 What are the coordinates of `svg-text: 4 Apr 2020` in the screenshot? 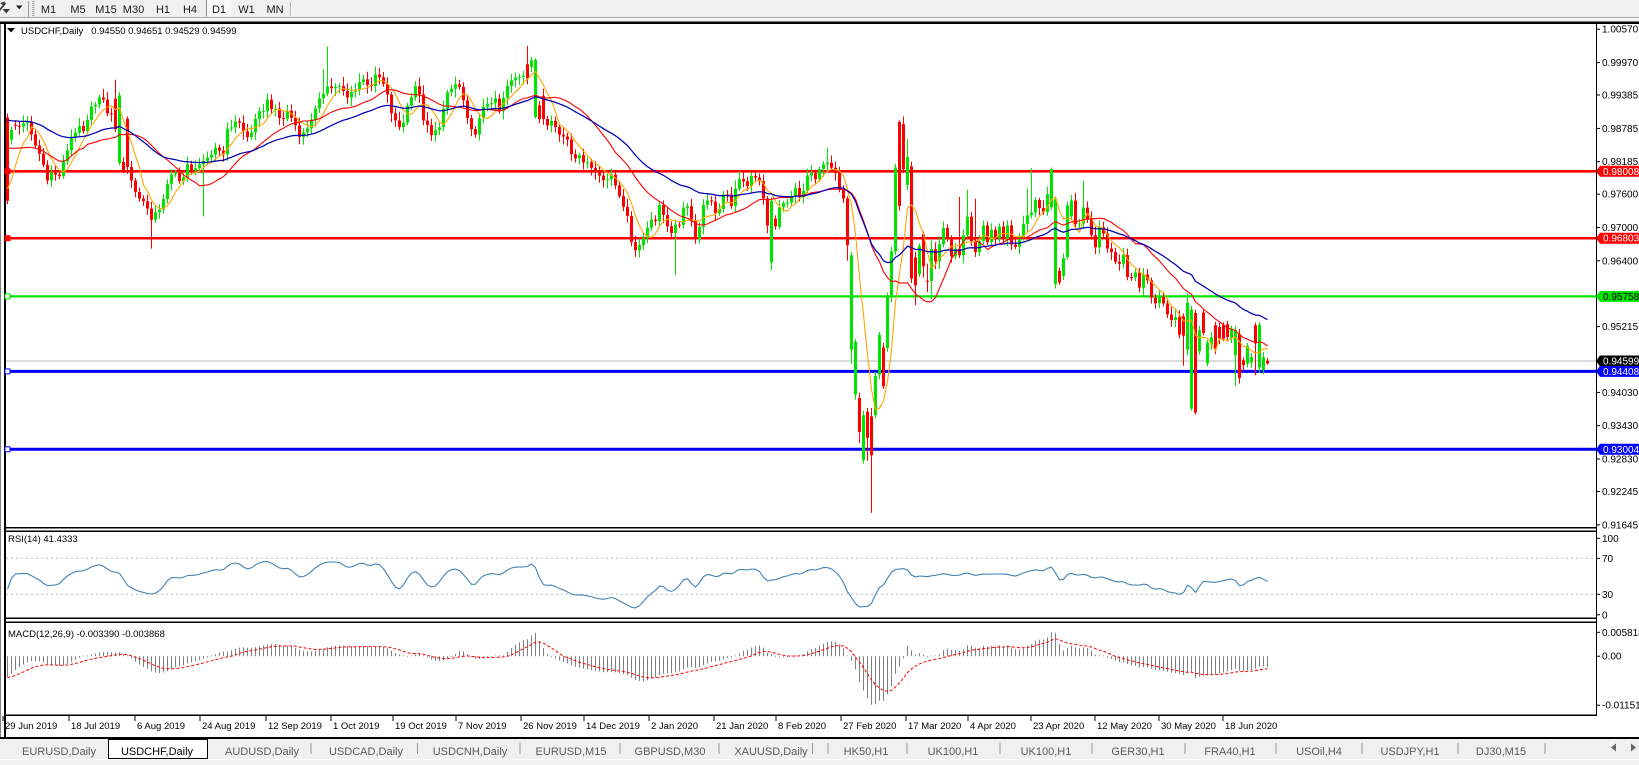 It's located at (993, 726).